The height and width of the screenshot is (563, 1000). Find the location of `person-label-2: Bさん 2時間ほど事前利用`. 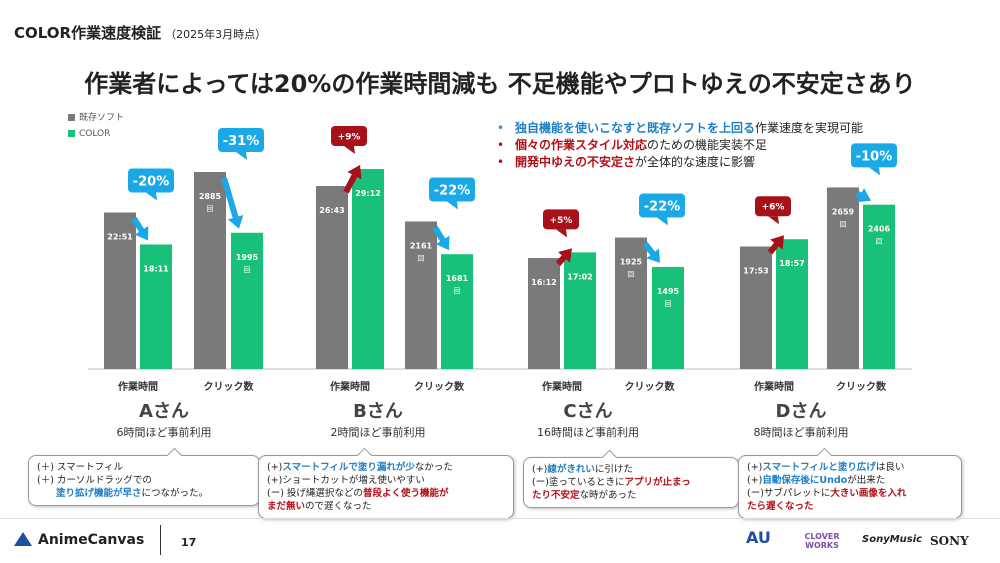

person-label-2: Bさん 2時間ほど事前利用 is located at coordinates (378, 418).